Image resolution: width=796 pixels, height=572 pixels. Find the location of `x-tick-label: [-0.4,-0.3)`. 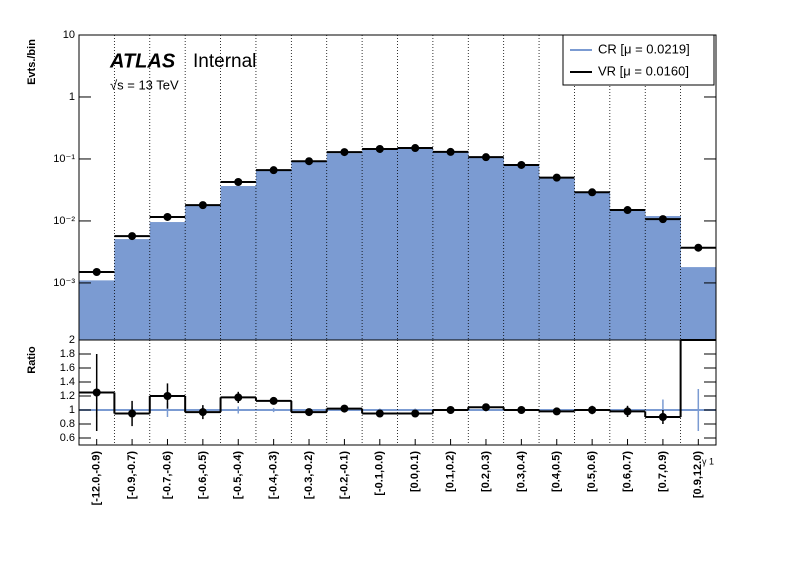

x-tick-label: [-0.4,-0.3) is located at coordinates (274, 475).